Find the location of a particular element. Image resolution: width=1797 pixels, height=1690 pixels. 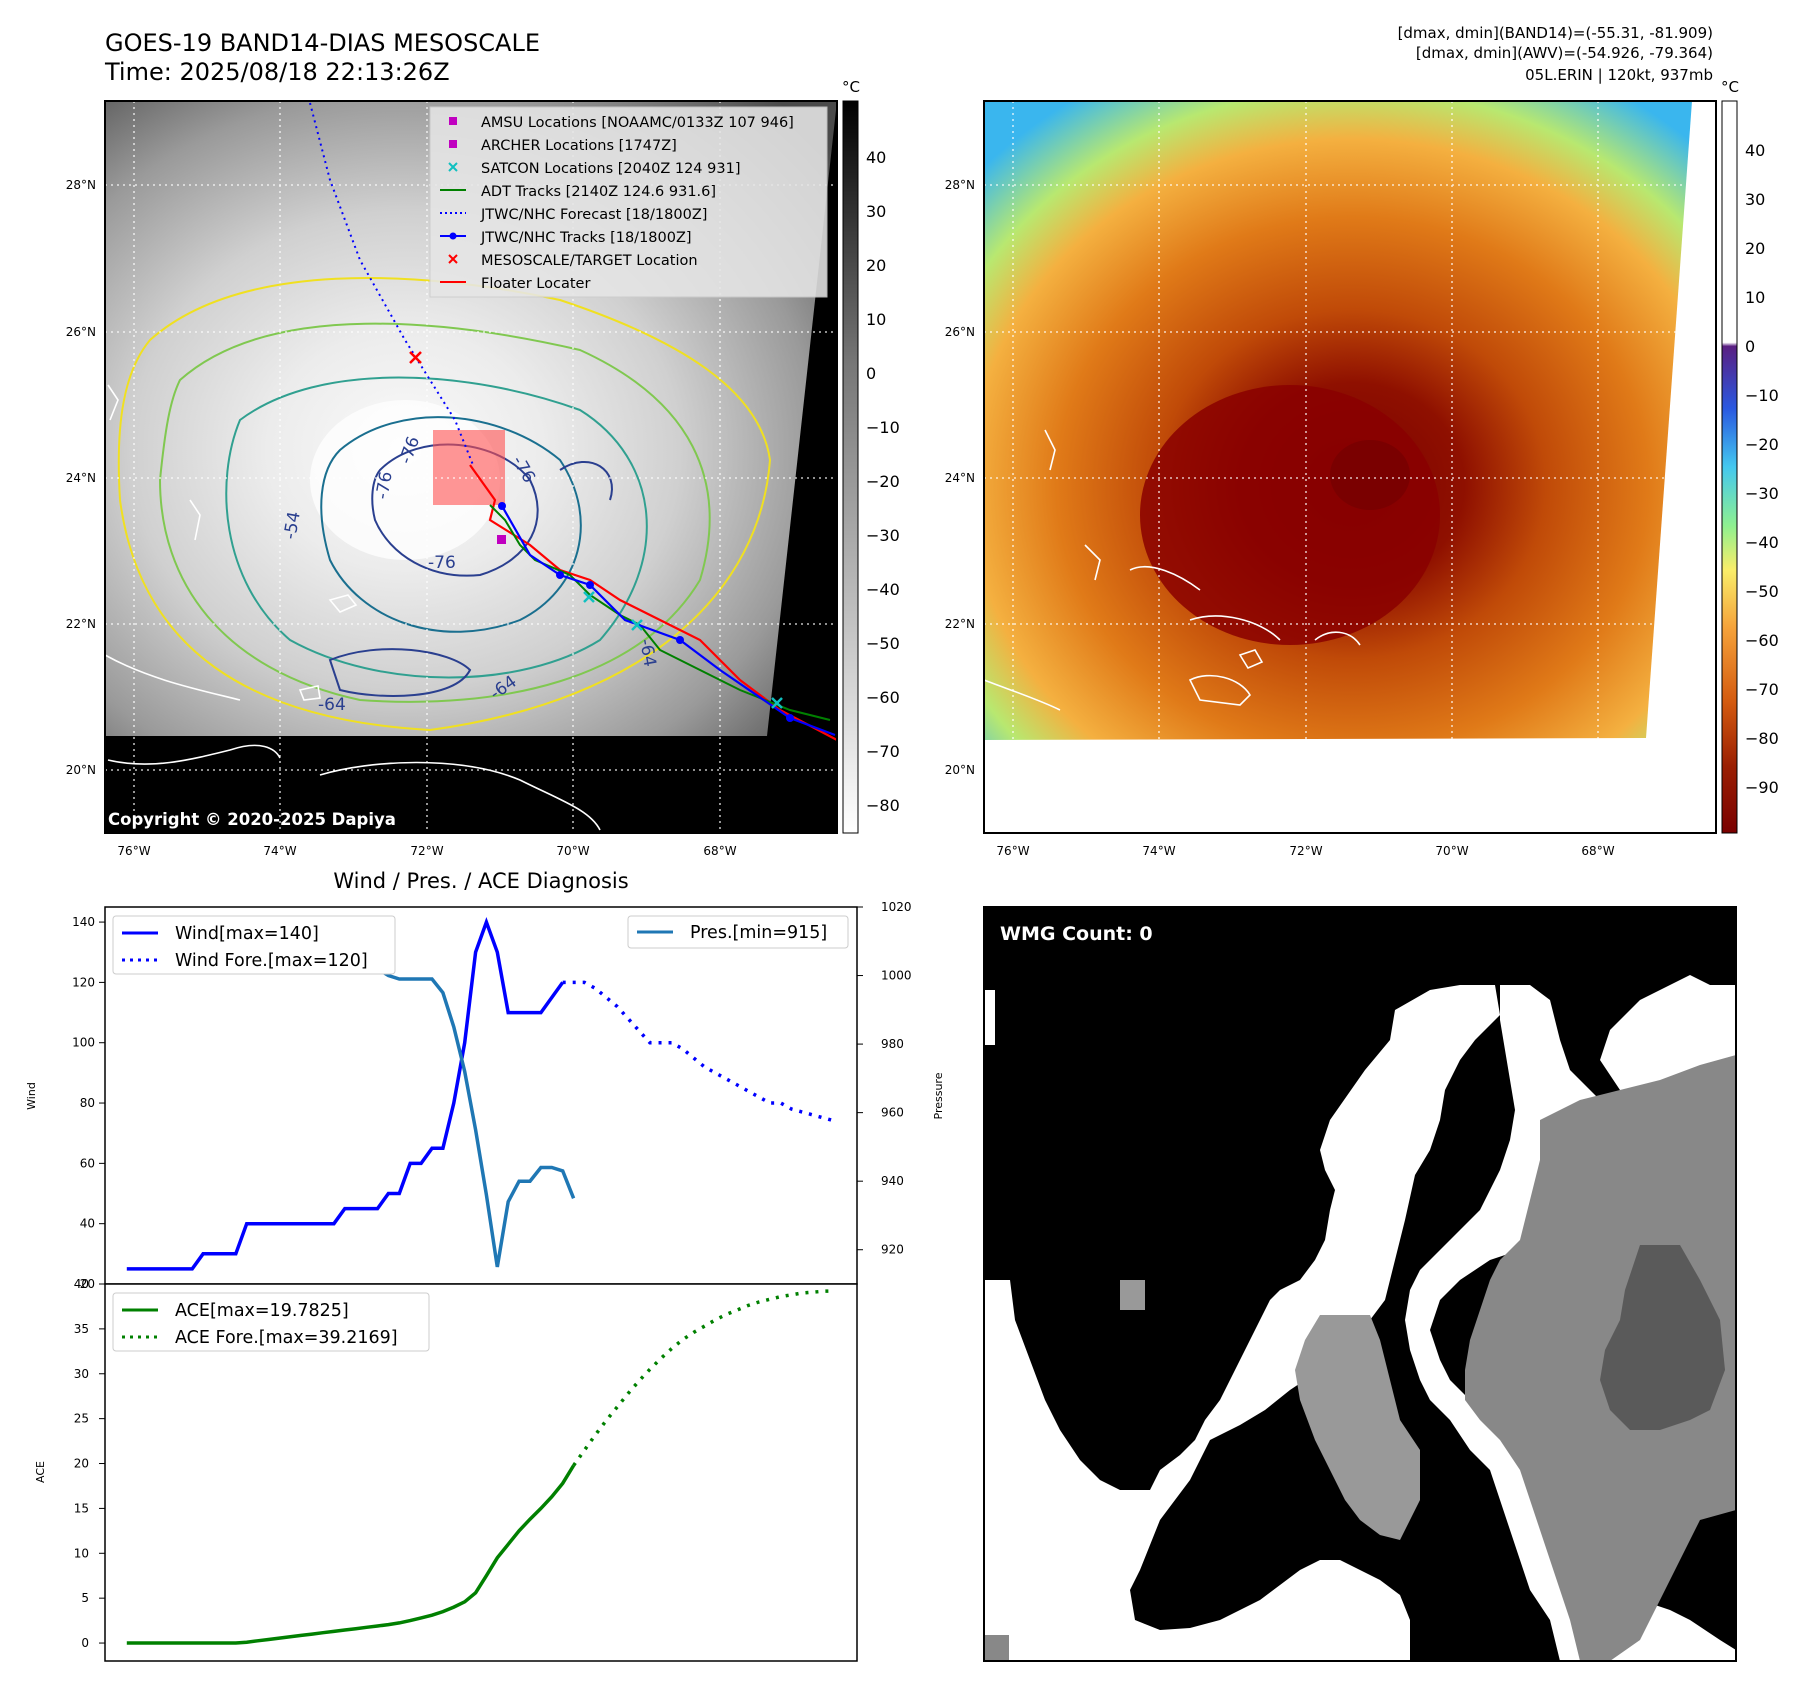

ir-cbar-tick: −40 is located at coordinates (883, 589).